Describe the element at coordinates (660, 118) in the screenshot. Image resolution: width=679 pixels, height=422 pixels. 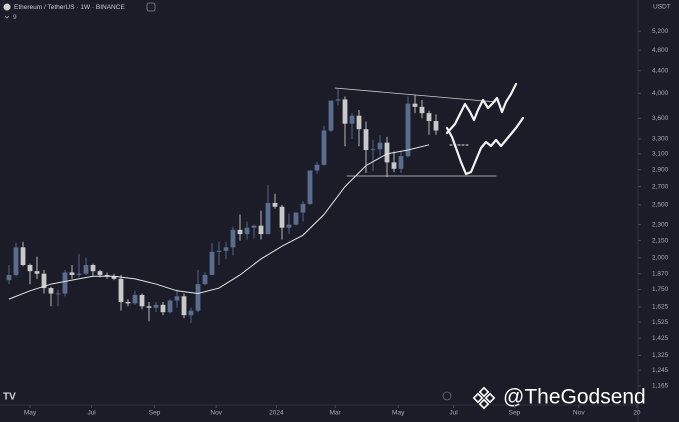
I see `y-tick-label: 3,600` at that location.